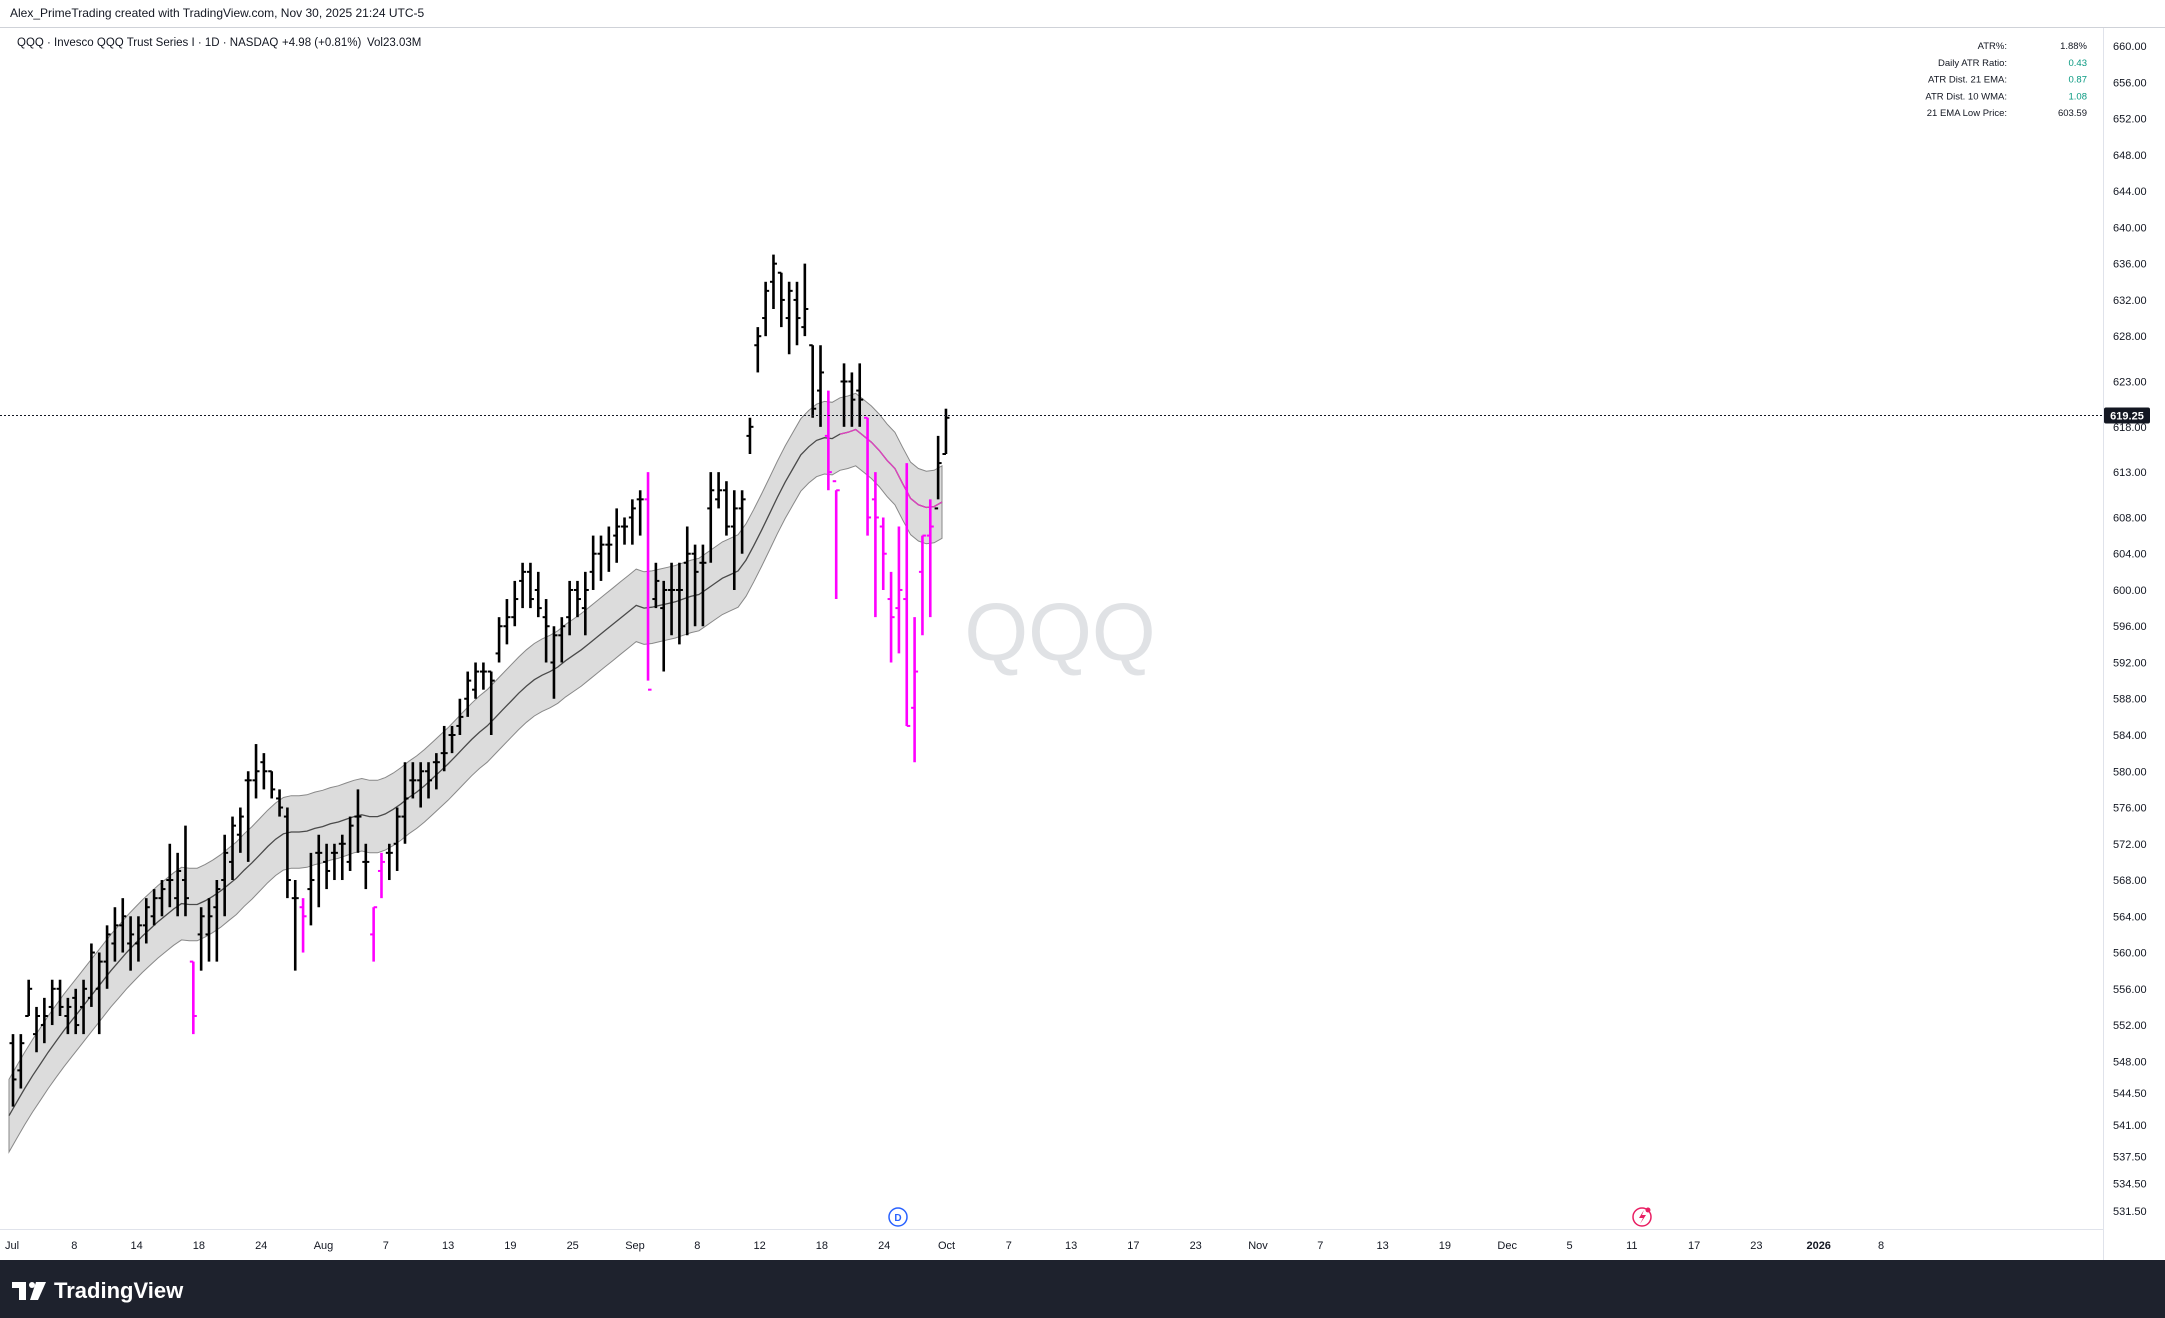 Image resolution: width=2165 pixels, height=1318 pixels. What do you see at coordinates (2072, 113) in the screenshot?
I see `stats-value: 603.59` at bounding box center [2072, 113].